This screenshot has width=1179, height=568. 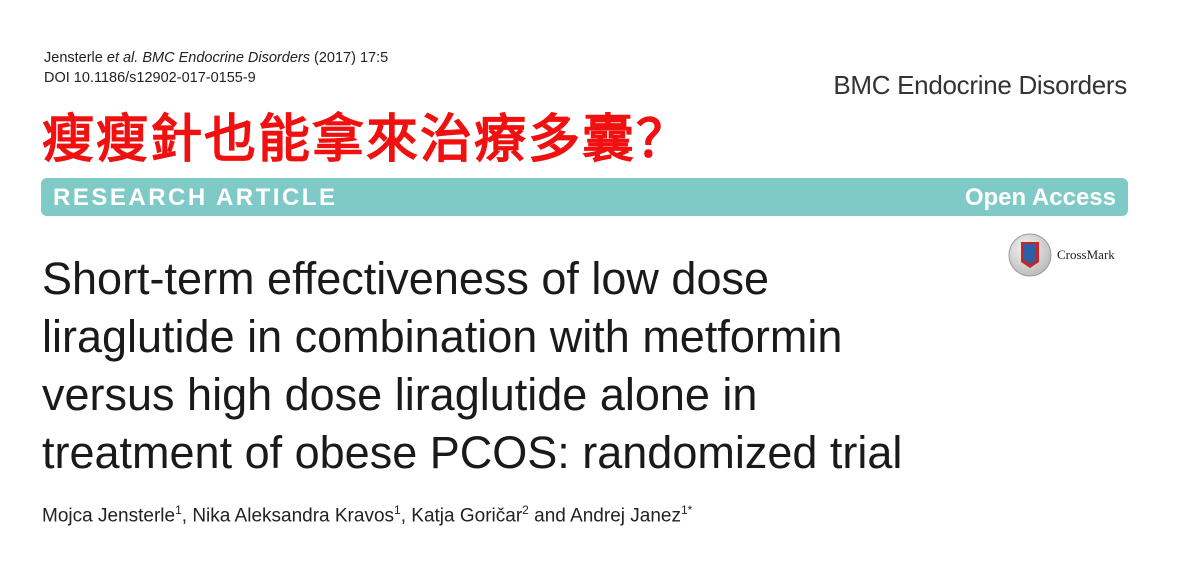 I want to click on citation-journal: BMC Endocrine Disorders, so click(x=226, y=58).